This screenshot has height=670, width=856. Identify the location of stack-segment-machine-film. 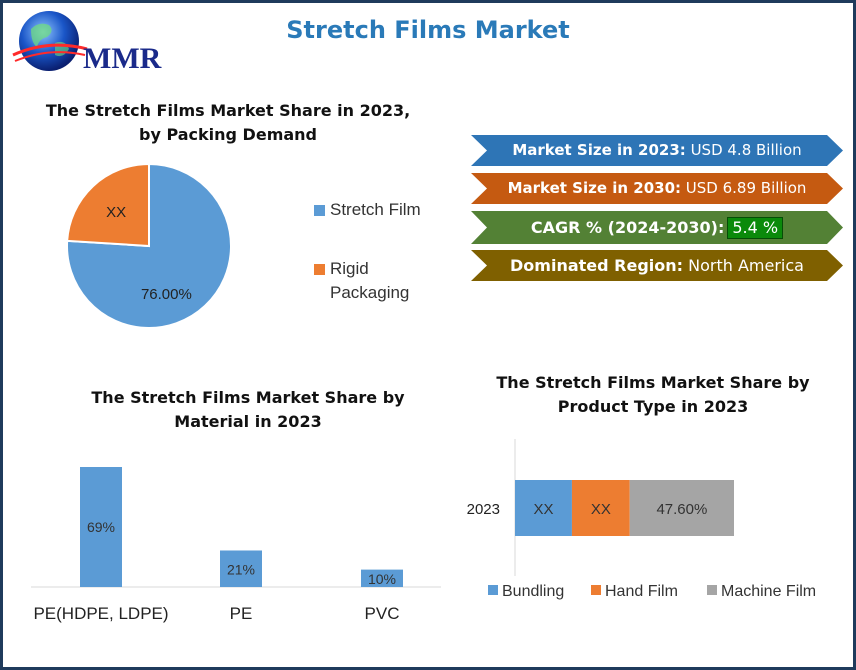
(681, 508).